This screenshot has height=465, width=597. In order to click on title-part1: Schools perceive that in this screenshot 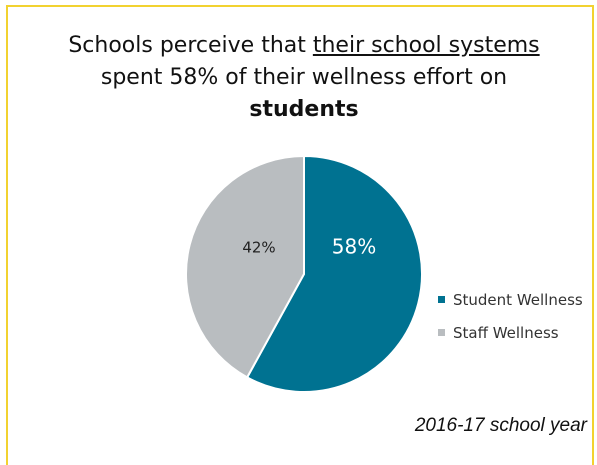, I will do `click(190, 45)`.